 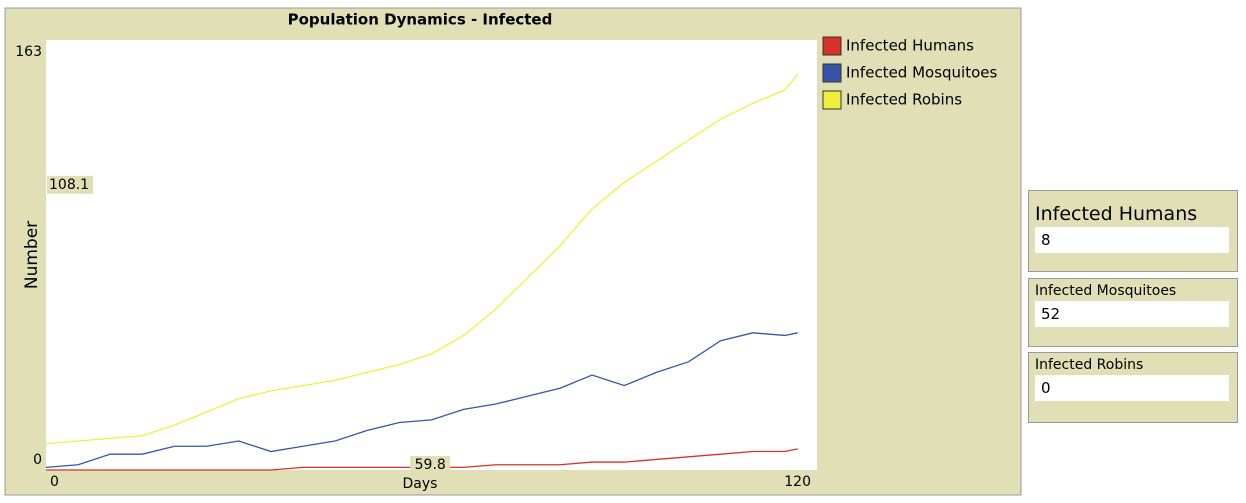 I want to click on crosshair-y-label: 108.1, so click(x=69, y=185).